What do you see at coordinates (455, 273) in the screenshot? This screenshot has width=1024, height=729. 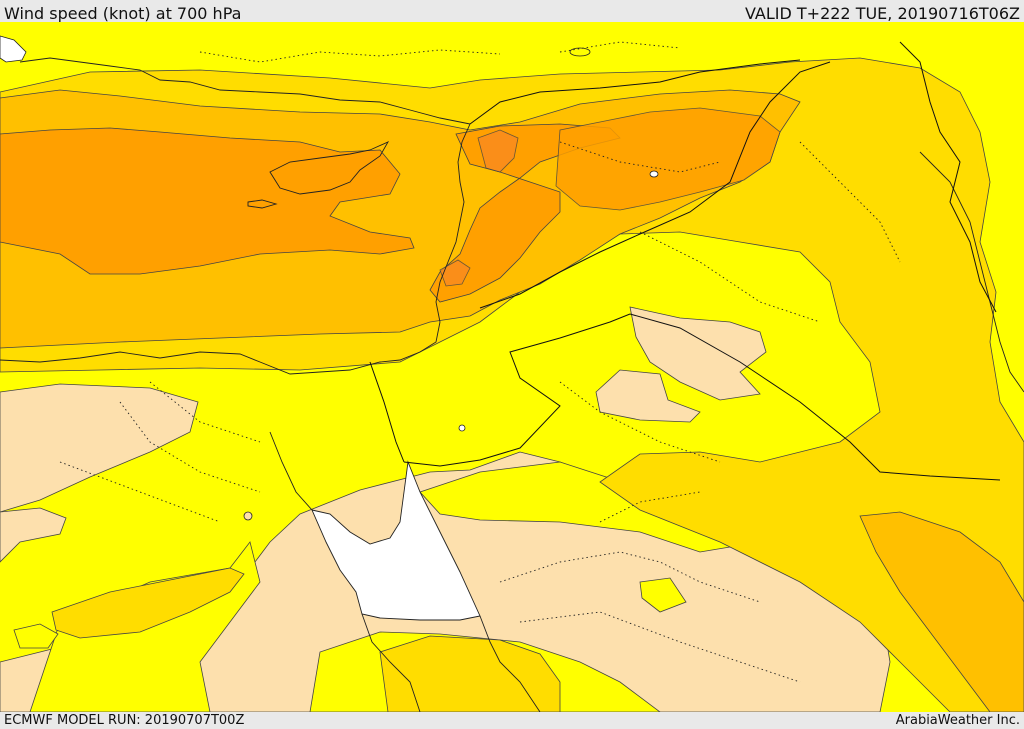 I see `band-30-35-jordan` at bounding box center [455, 273].